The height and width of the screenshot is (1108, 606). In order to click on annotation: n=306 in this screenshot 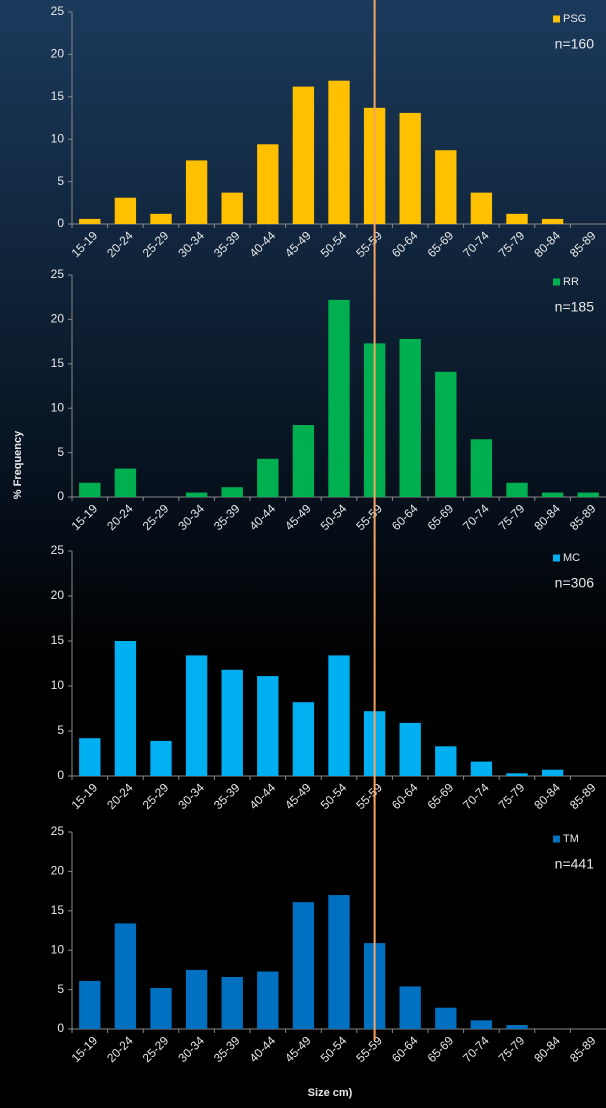, I will do `click(575, 583)`.